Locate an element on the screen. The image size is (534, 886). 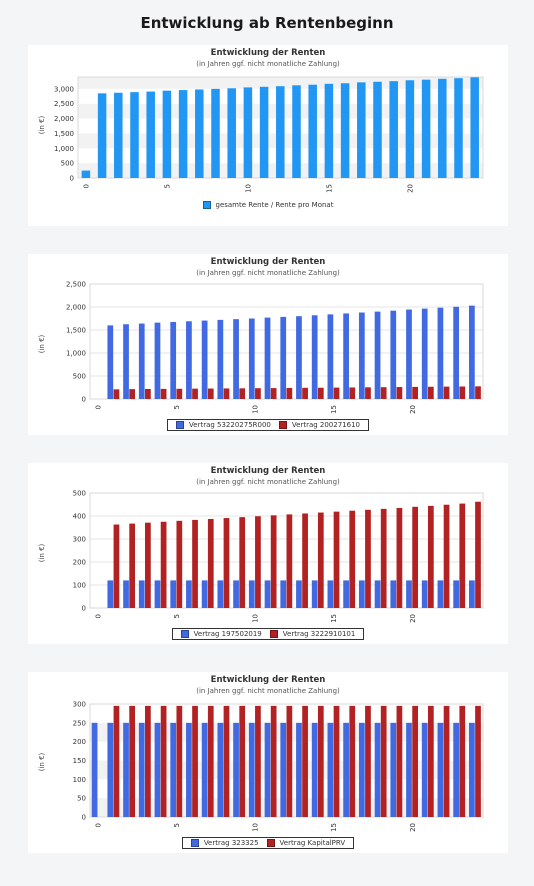
legend-box: gesamte Rente / Rente pro Monat is located at coordinates (268, 205).